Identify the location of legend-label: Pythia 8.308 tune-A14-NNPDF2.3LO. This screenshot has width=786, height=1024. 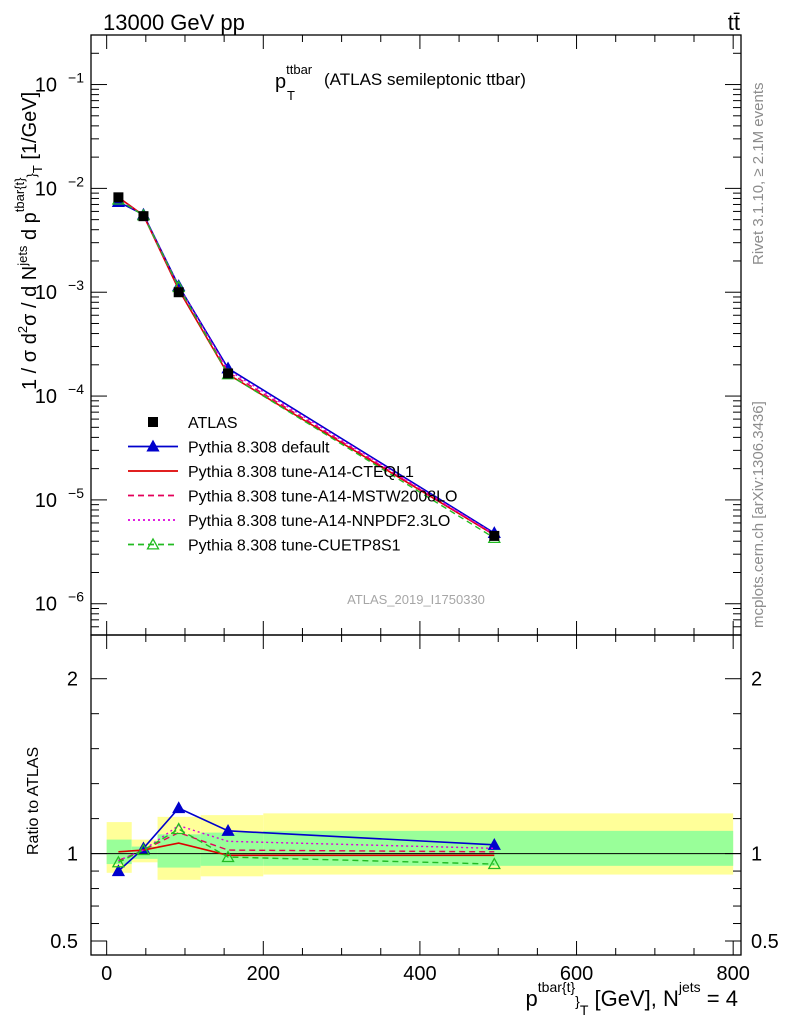
(319, 521).